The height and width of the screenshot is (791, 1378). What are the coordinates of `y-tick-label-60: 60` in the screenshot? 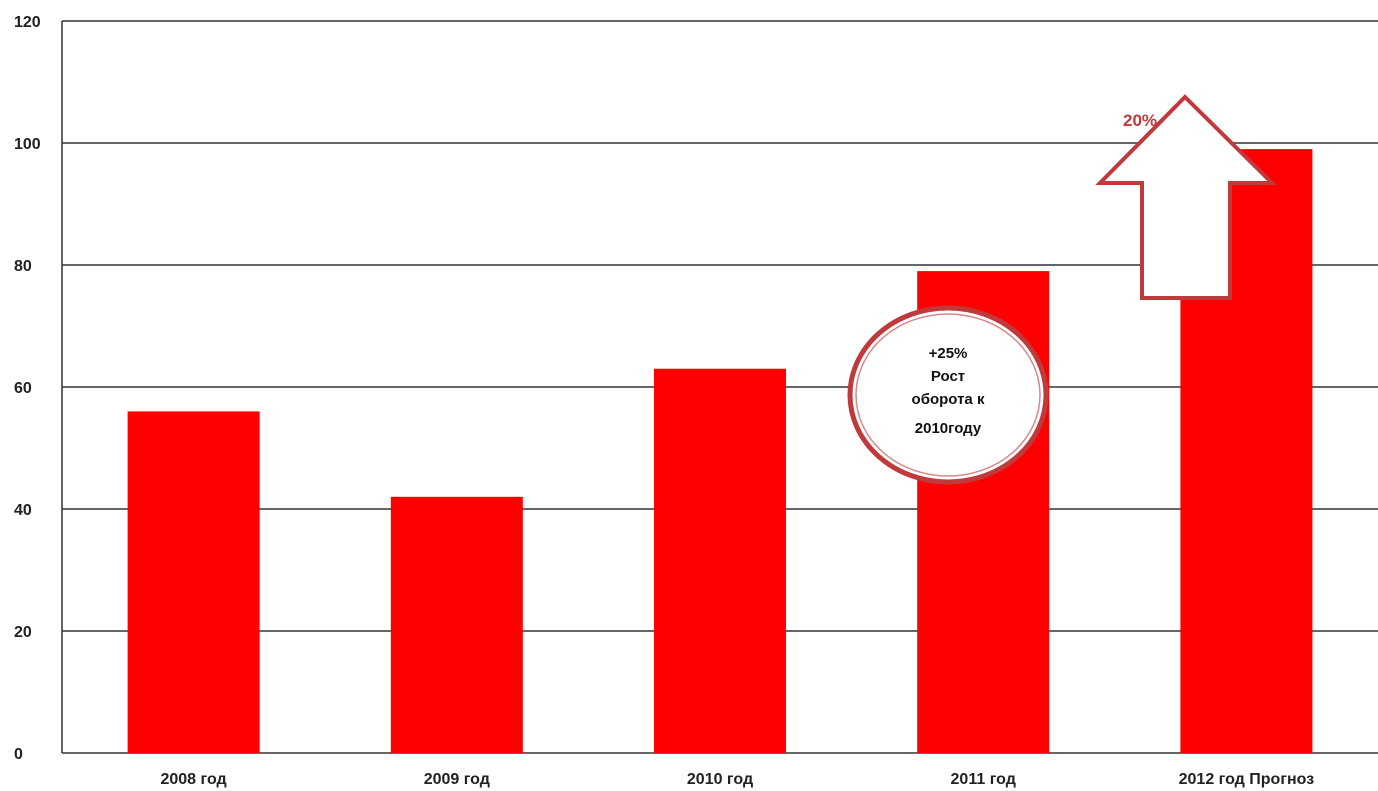 It's located at (23, 388).